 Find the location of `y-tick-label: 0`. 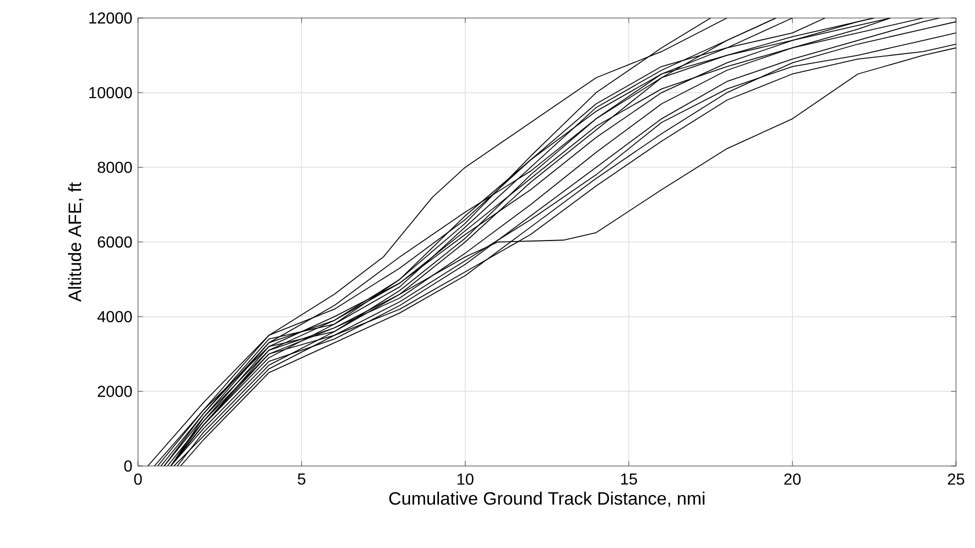

y-tick-label: 0 is located at coordinates (128, 466).